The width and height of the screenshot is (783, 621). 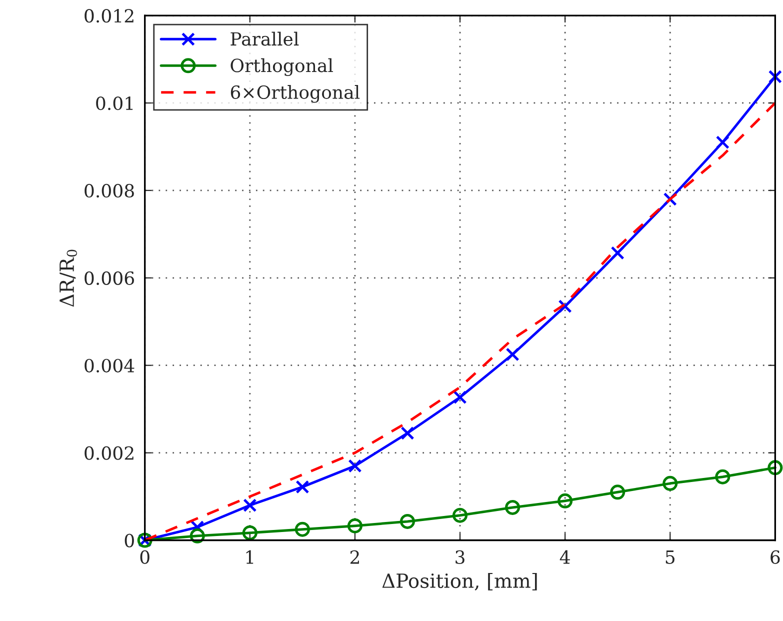 What do you see at coordinates (145, 557) in the screenshot?
I see `x-tick-label: 0` at bounding box center [145, 557].